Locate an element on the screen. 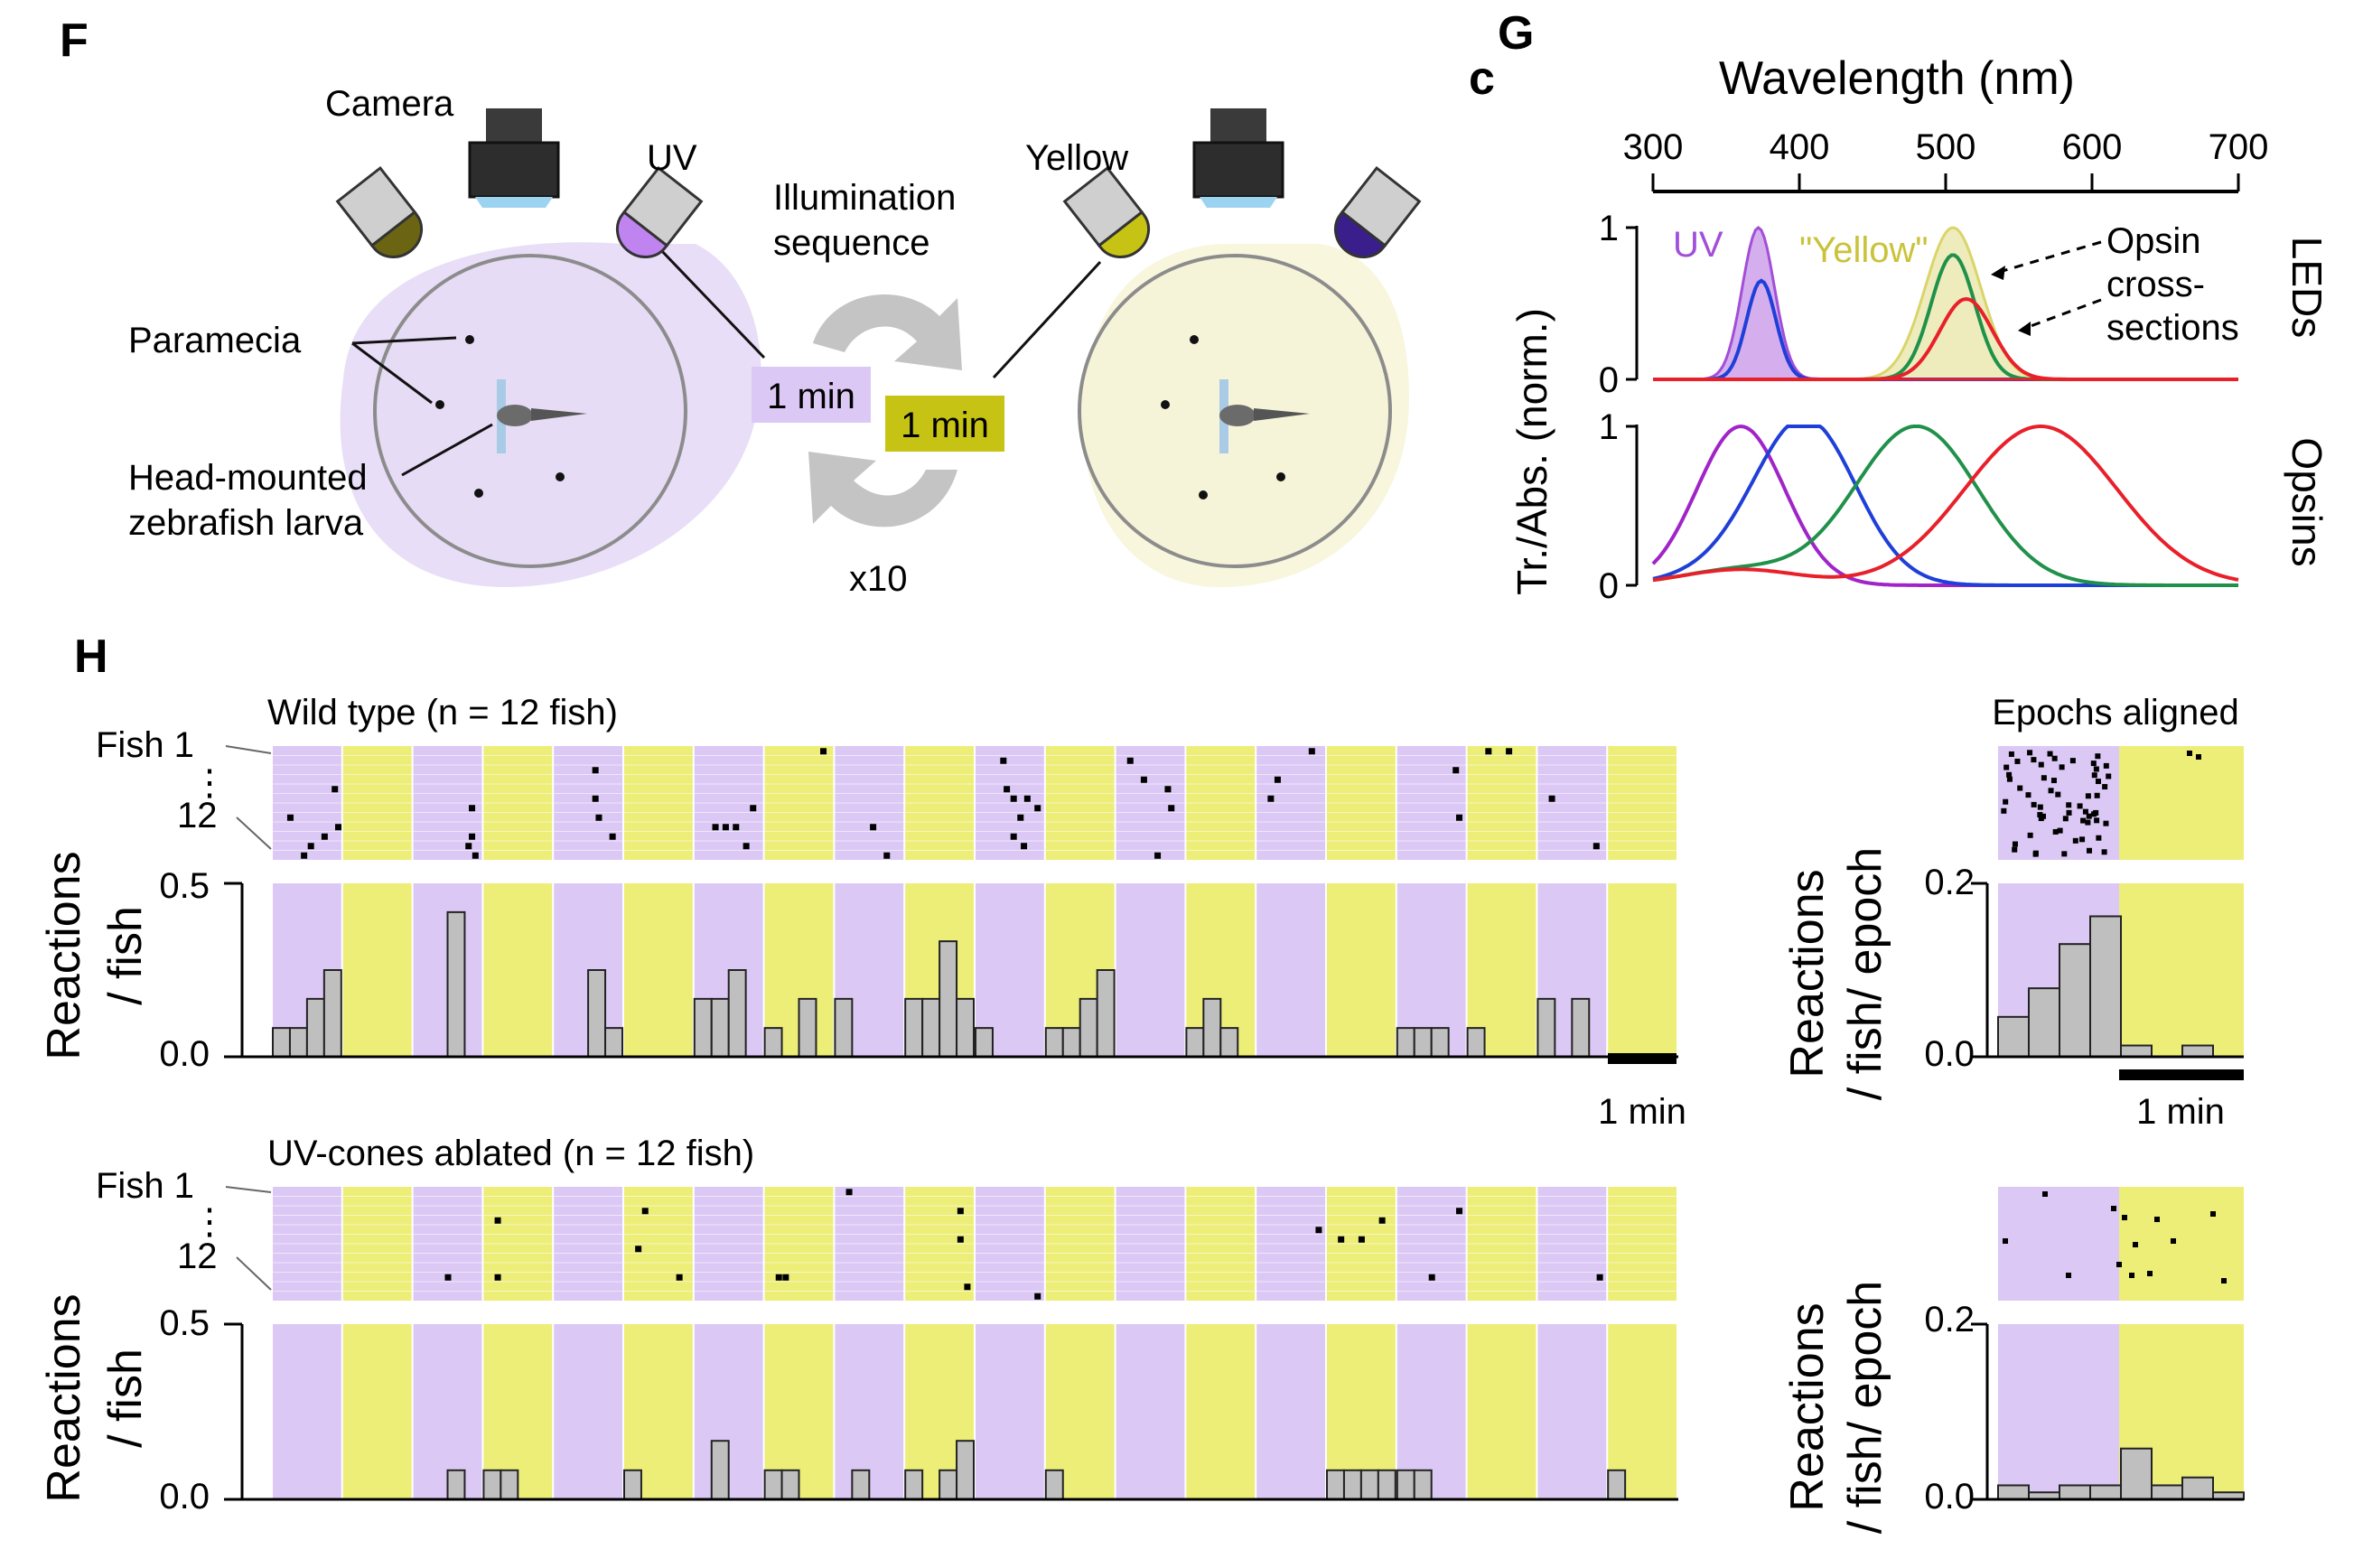  yellow-duration-box is located at coordinates (944, 424).